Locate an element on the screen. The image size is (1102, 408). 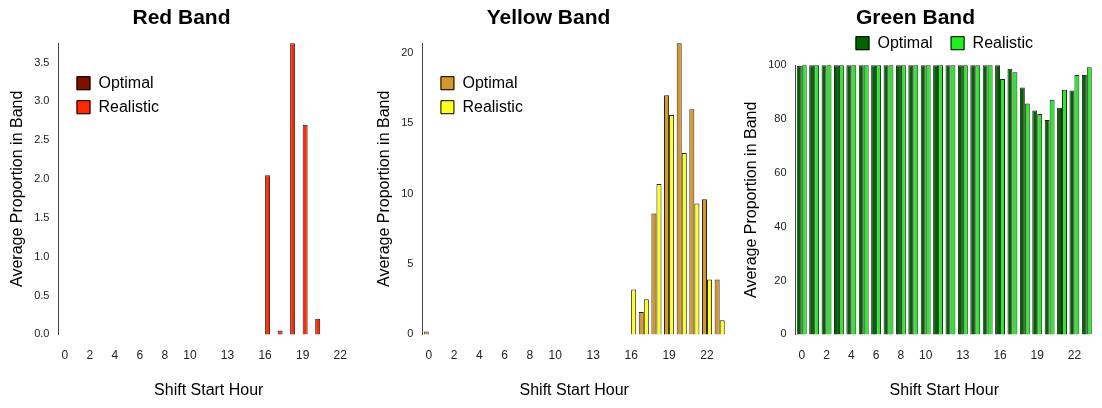
y-tick-label: 0.0 is located at coordinates (42, 333).